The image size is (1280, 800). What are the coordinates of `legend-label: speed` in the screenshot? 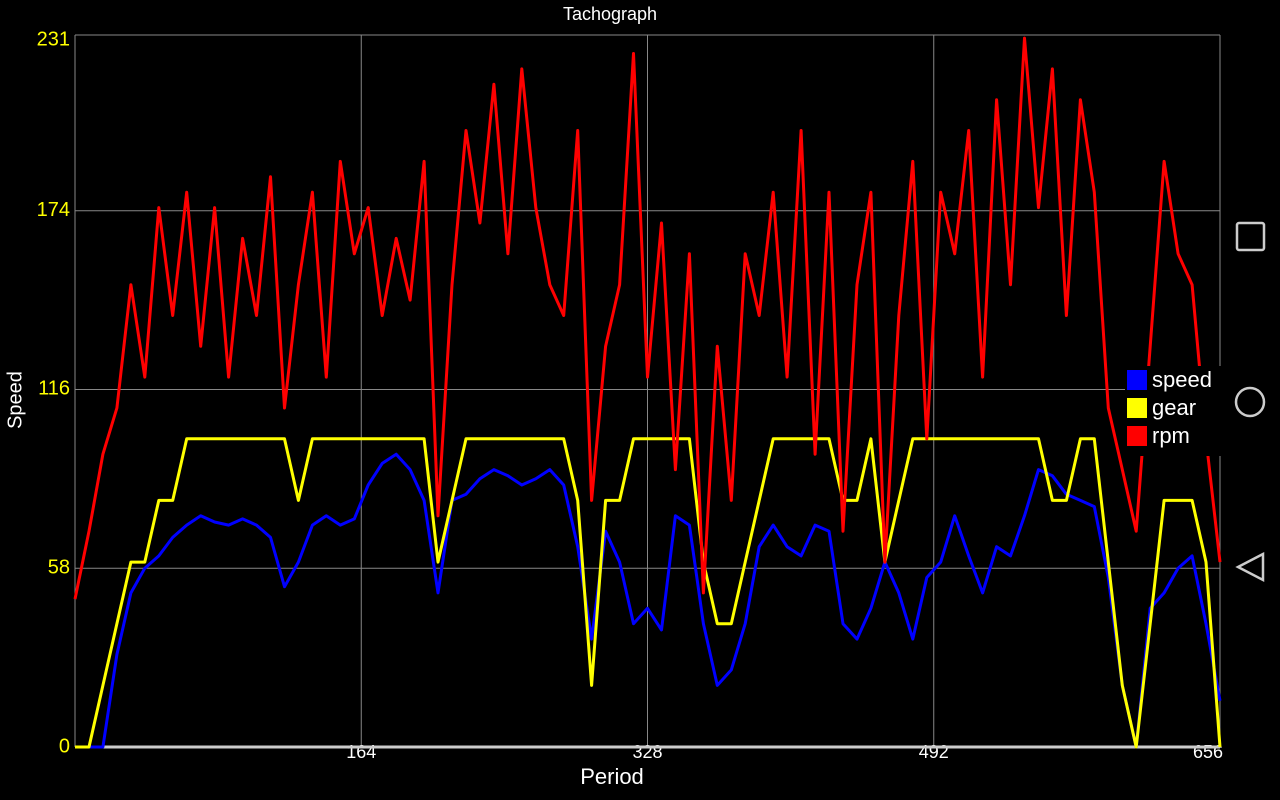 It's located at (1182, 379).